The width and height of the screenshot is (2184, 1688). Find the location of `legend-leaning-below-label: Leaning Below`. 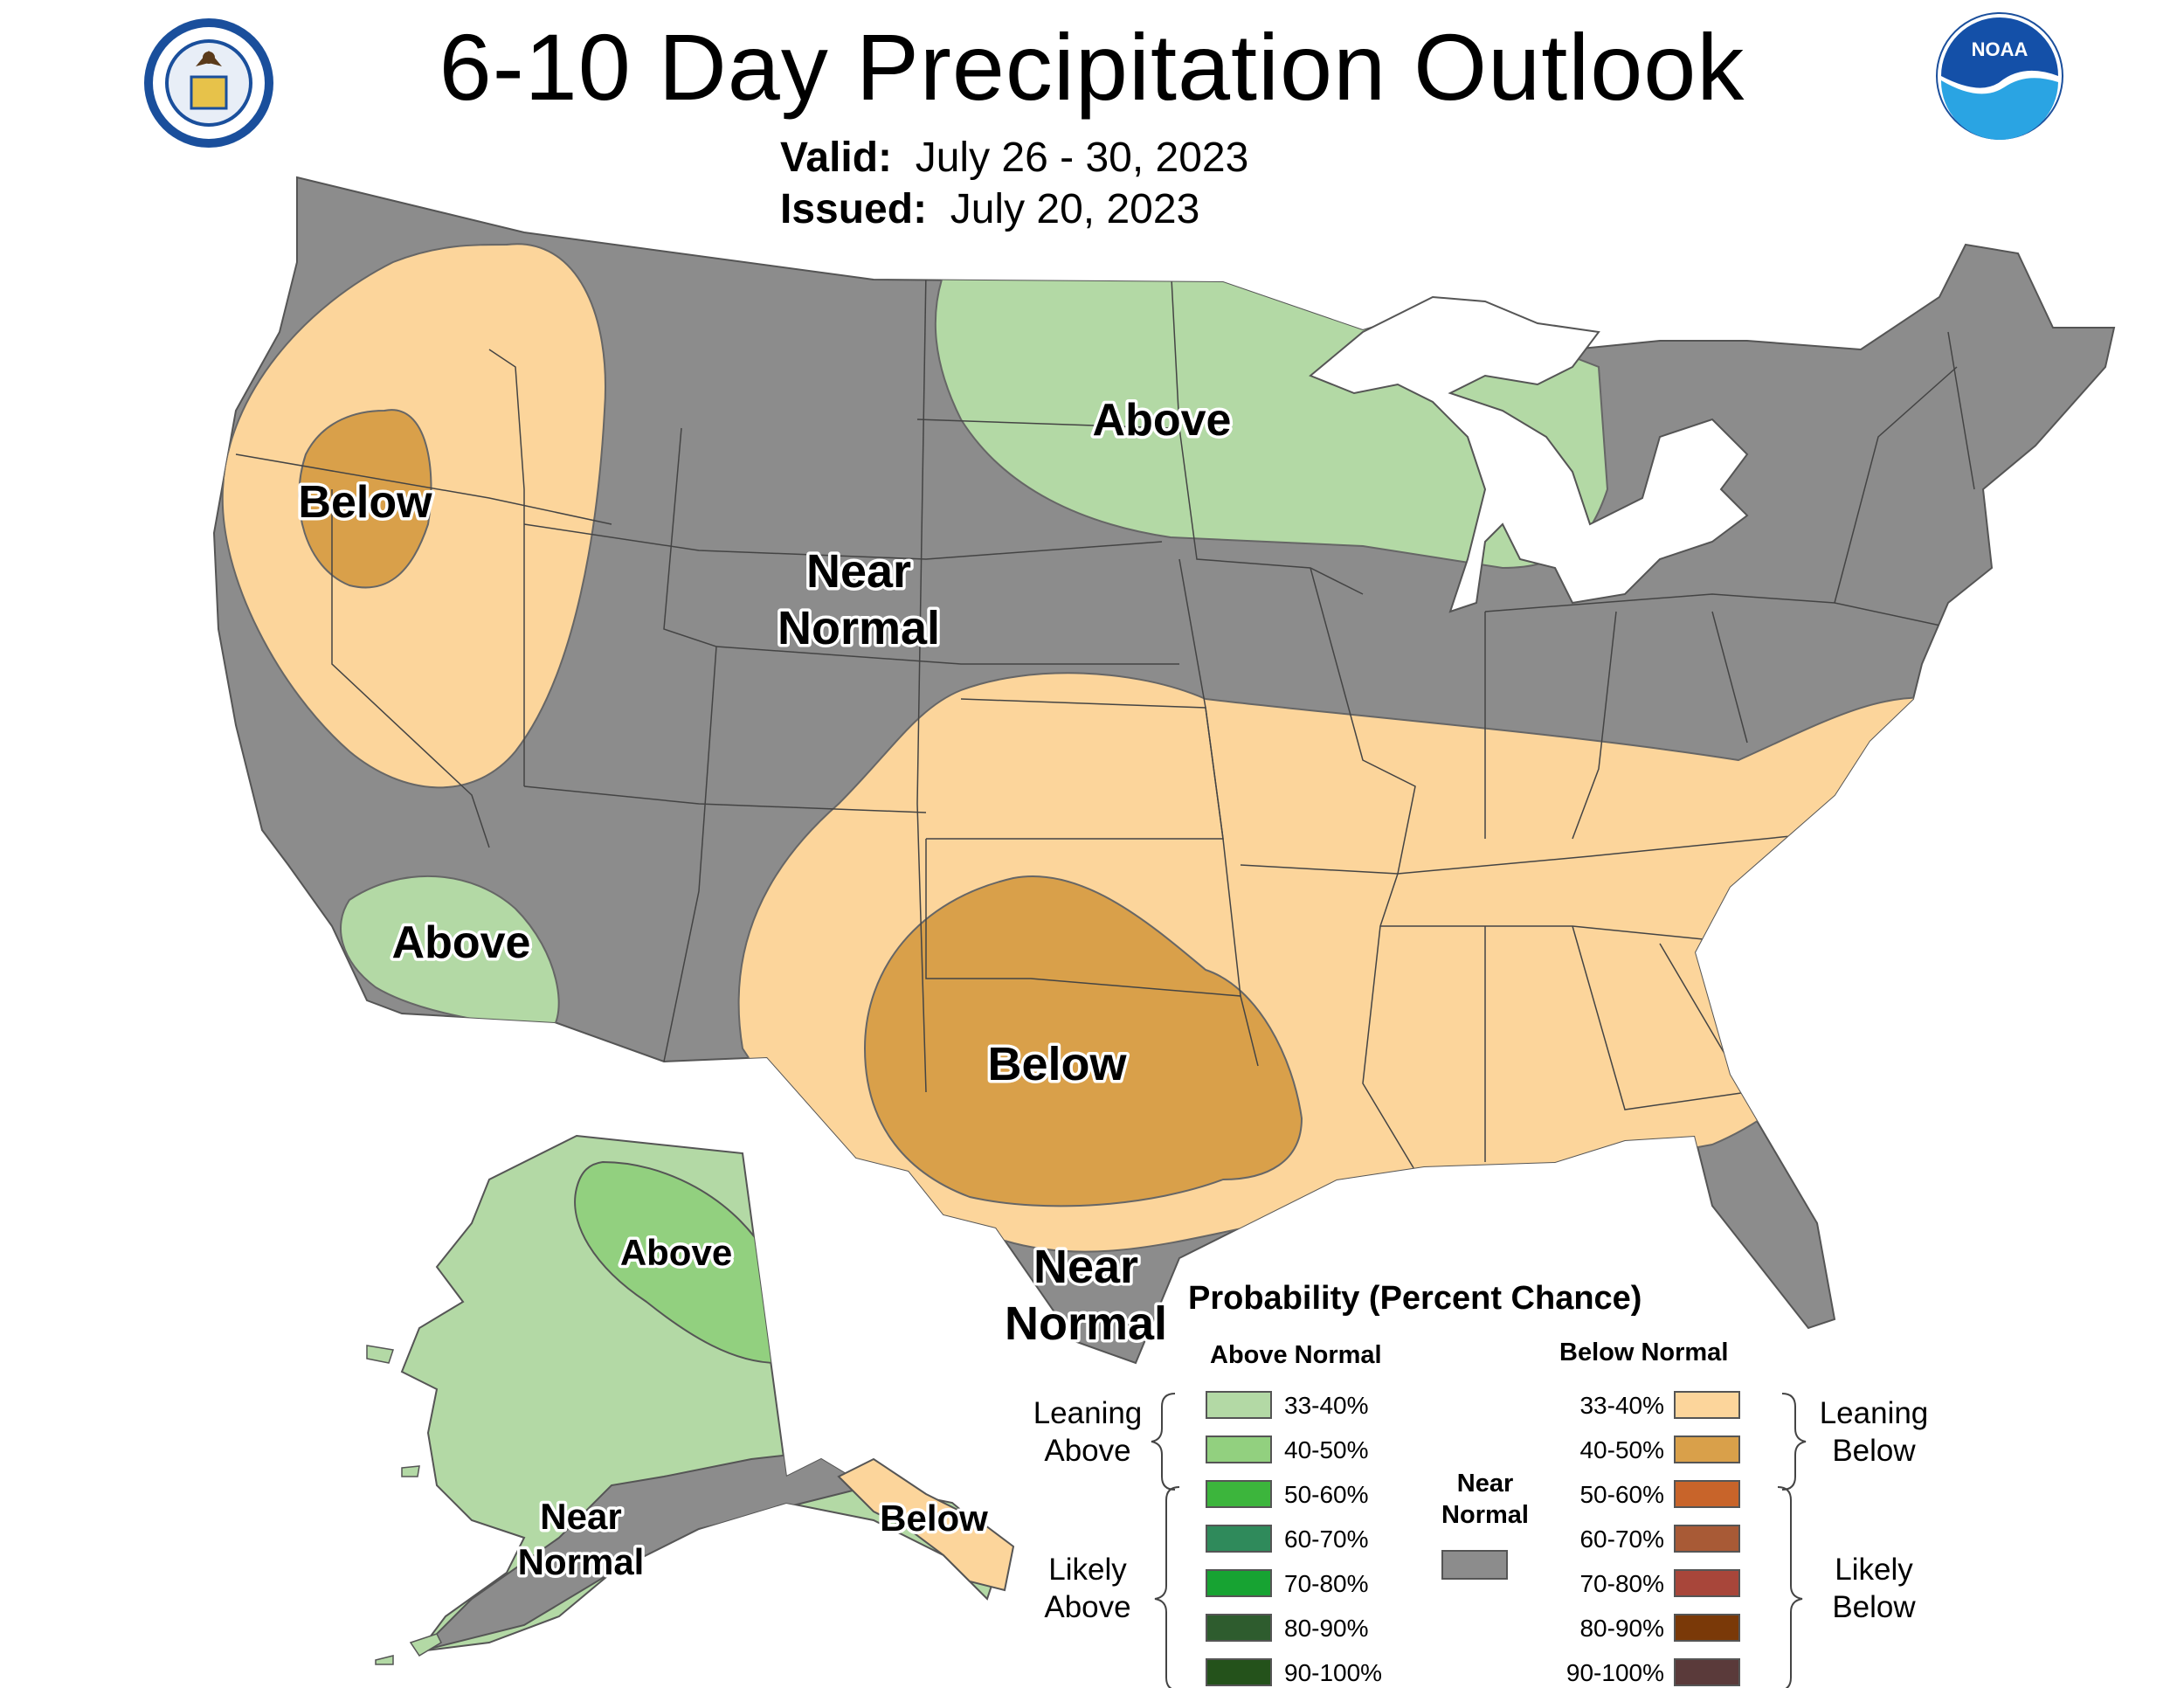

legend-leaning-below-label: Leaning Below is located at coordinates (1874, 1432).